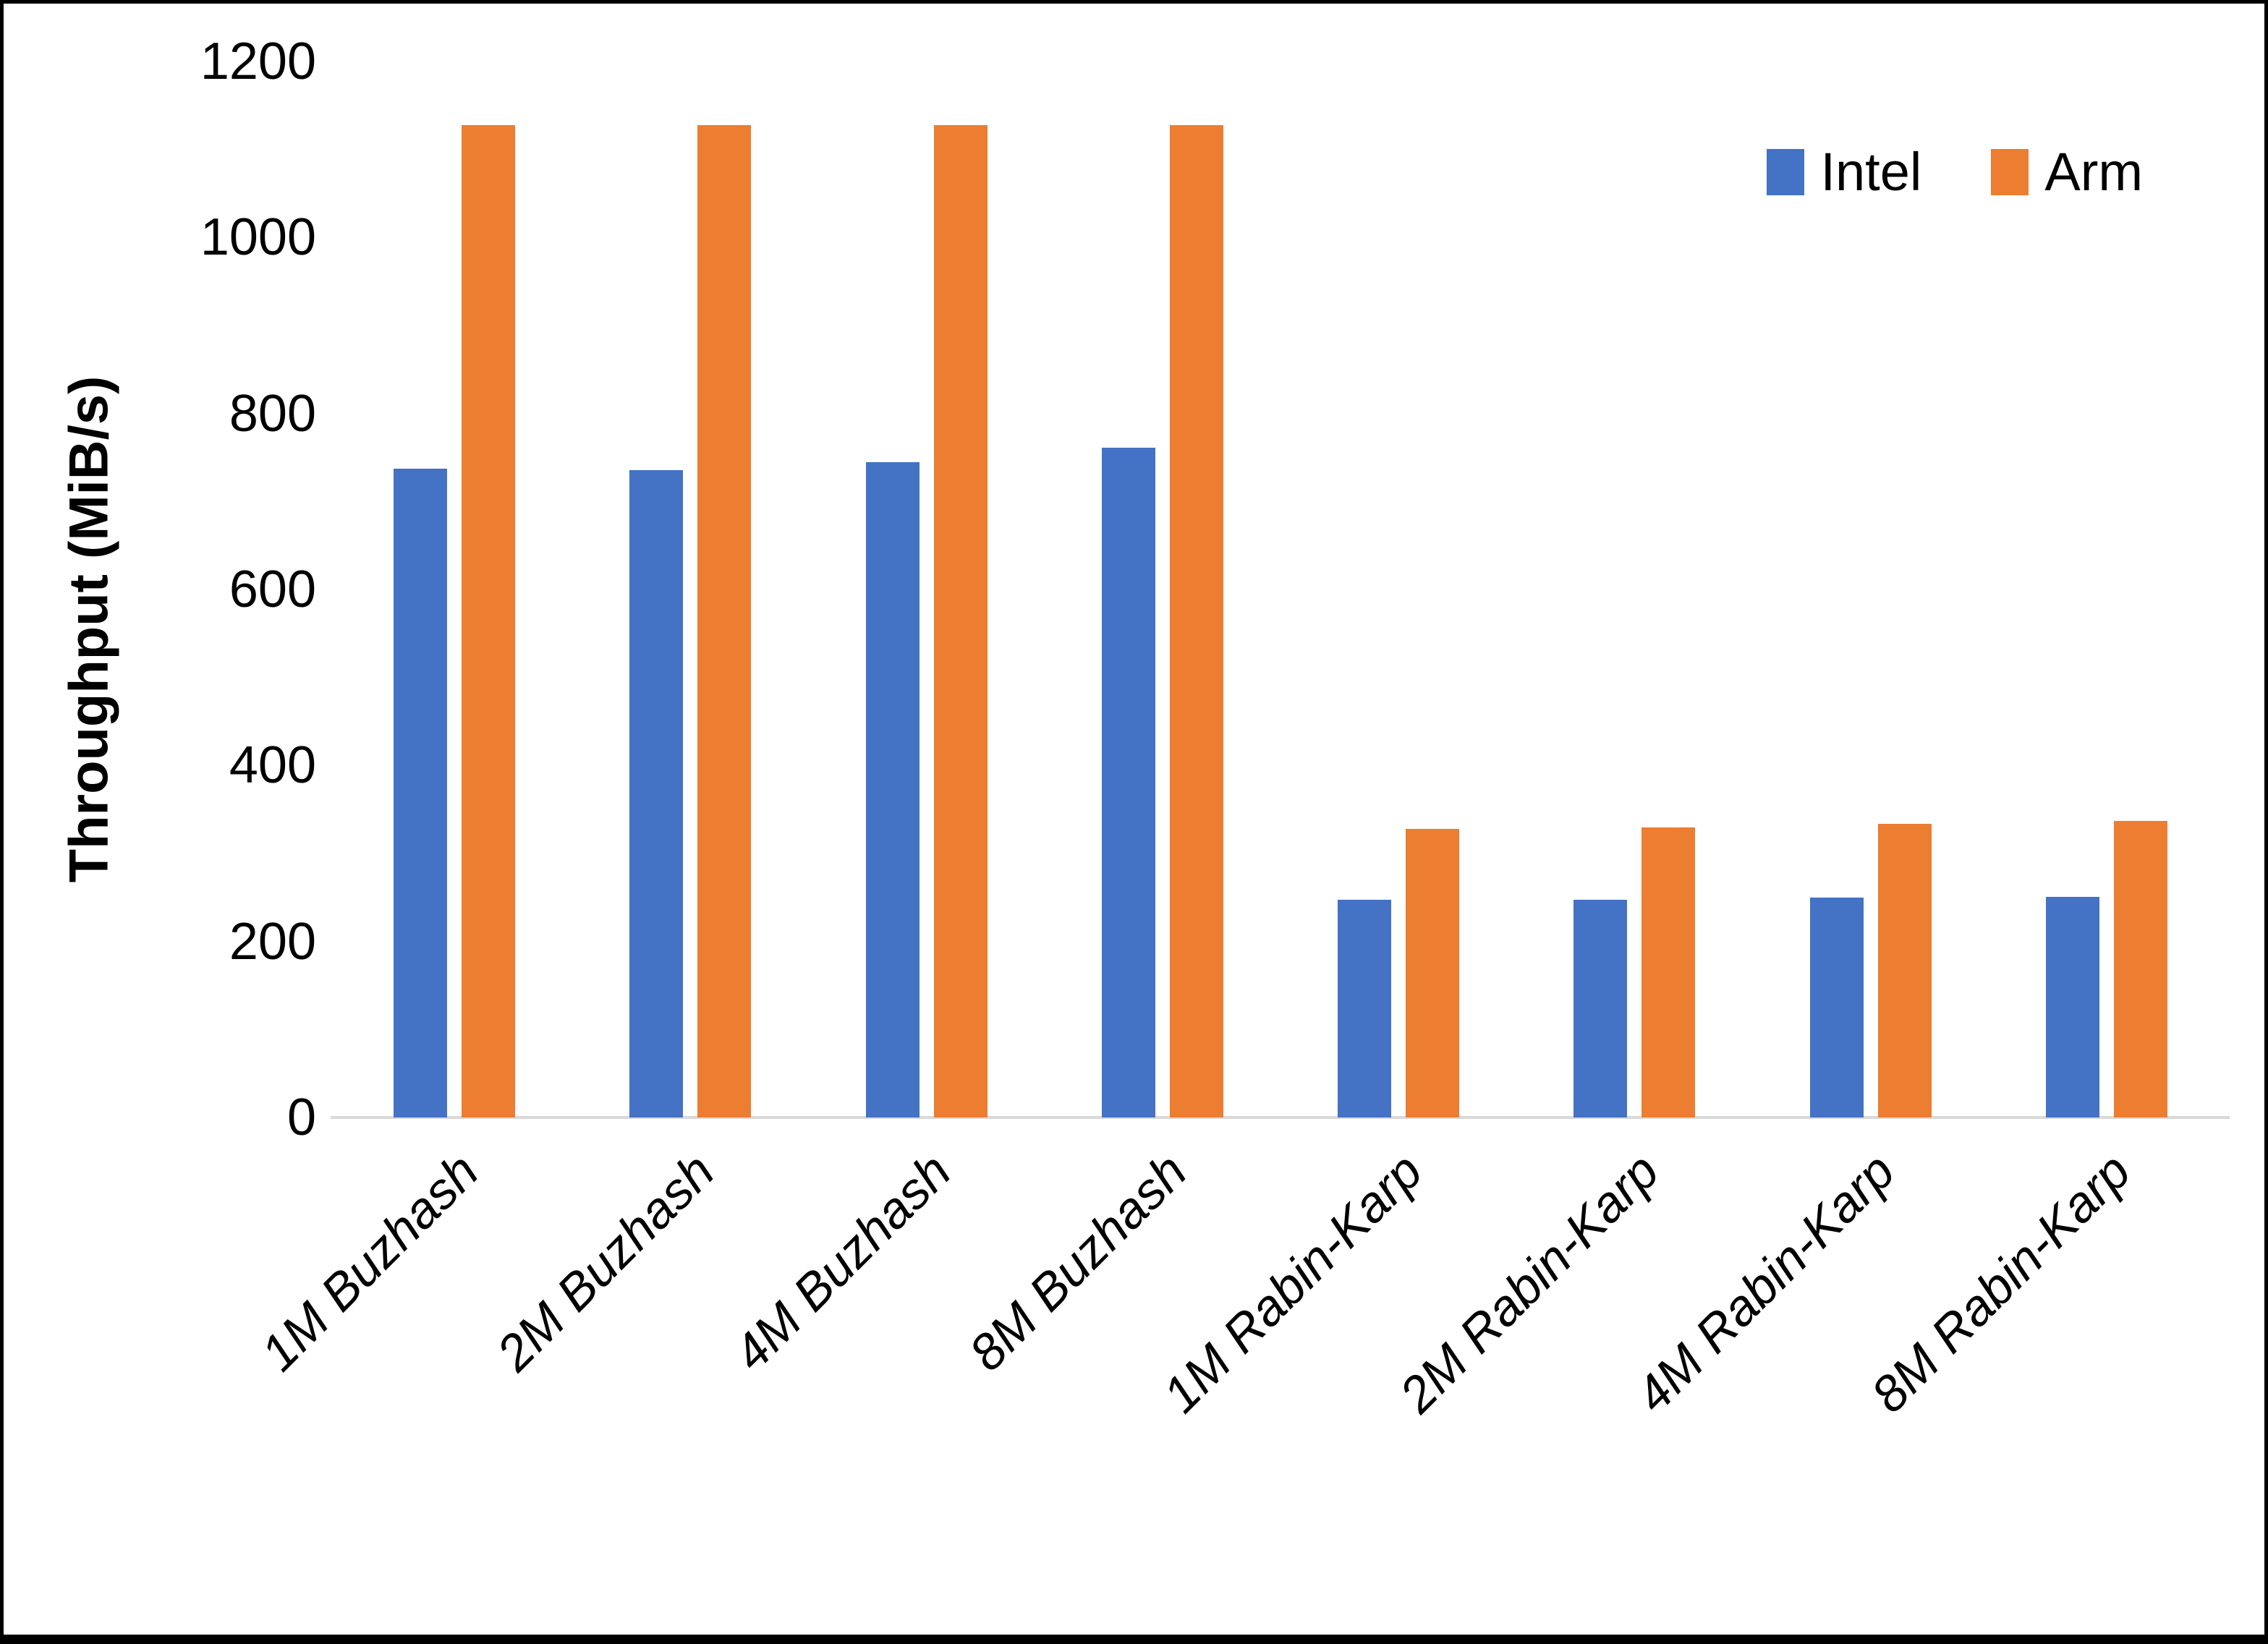  Describe the element at coordinates (927, 589) in the screenshot. I see `category-slot-4m-buzhash` at that location.